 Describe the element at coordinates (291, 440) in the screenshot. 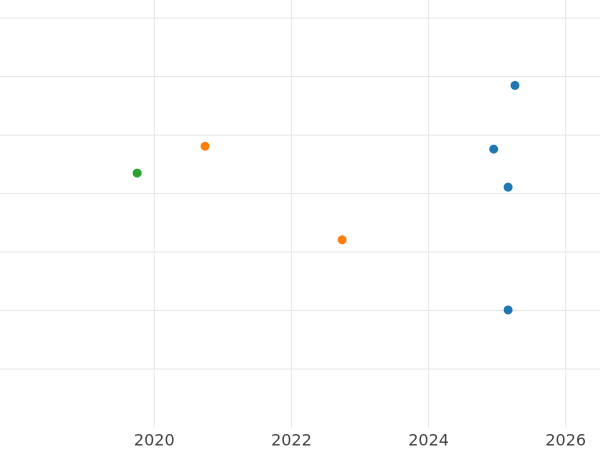

I see `x-tick-label: 2022` at that location.